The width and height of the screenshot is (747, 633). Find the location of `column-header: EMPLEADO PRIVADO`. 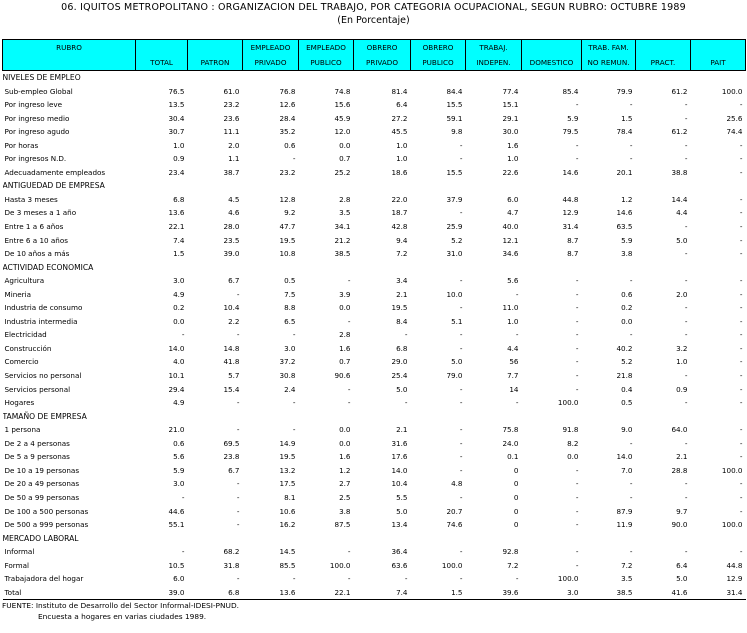

column-header: EMPLEADO PRIVADO is located at coordinates (270, 55).